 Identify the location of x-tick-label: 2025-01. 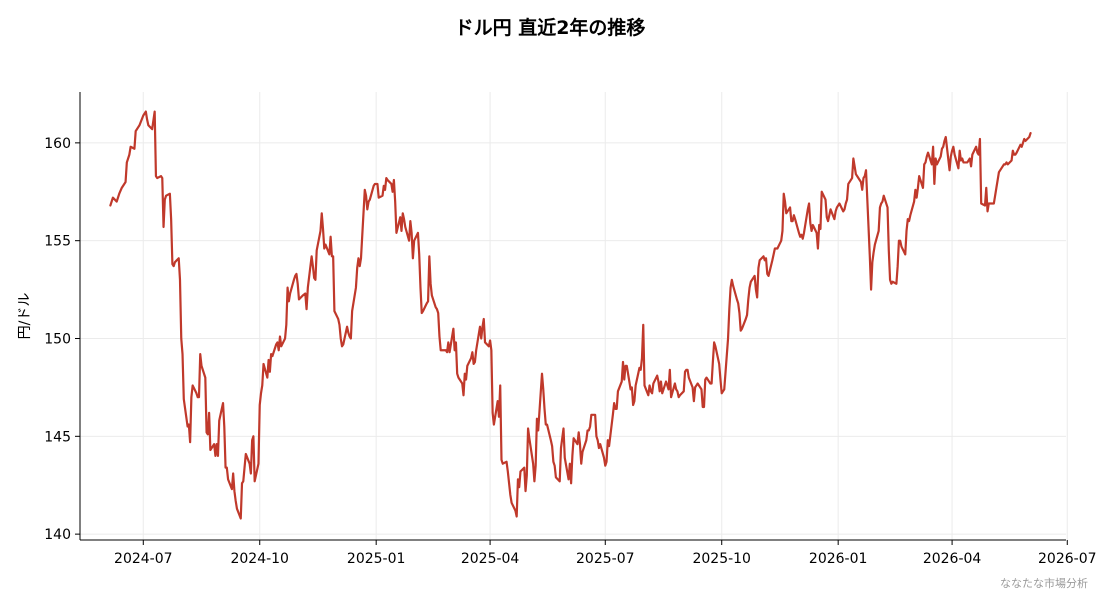
(376, 559).